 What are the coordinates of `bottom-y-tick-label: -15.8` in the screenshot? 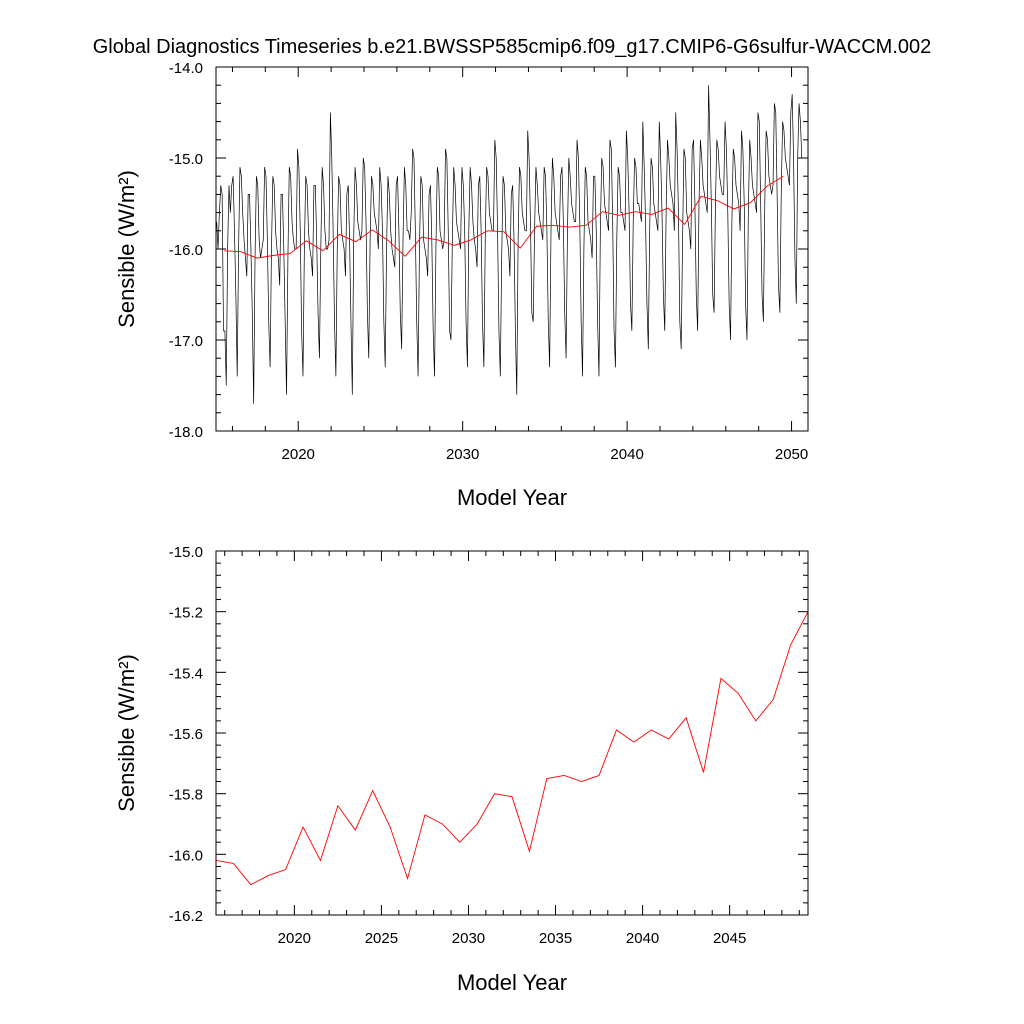 It's located at (186, 795).